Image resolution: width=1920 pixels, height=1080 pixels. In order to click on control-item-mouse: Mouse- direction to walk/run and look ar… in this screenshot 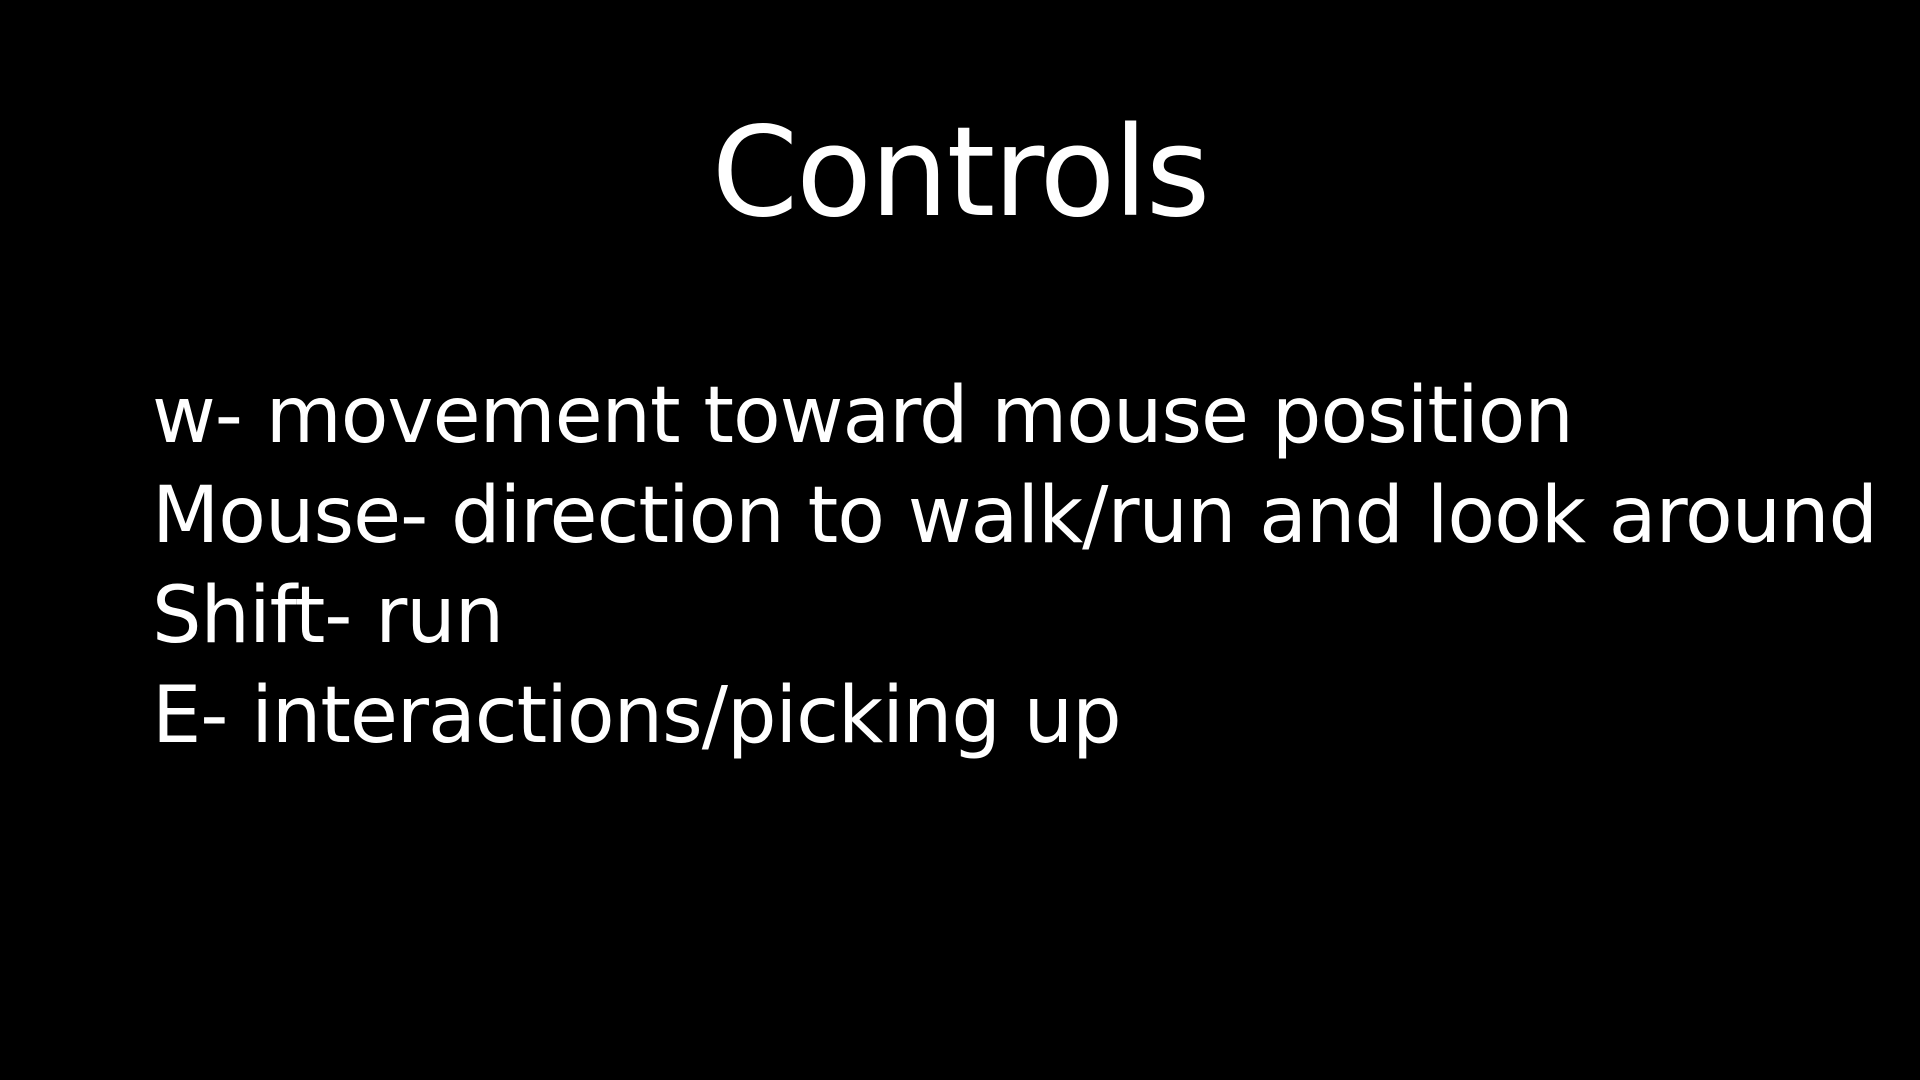, I will do `click(1015, 516)`.